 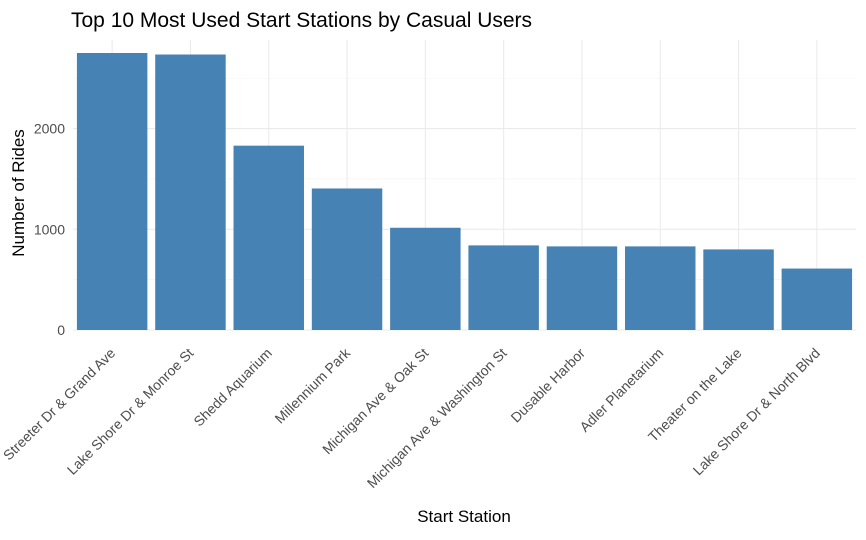 What do you see at coordinates (437, 418) in the screenshot?
I see `x-tick-label: Michigan Ave & Washington St` at bounding box center [437, 418].